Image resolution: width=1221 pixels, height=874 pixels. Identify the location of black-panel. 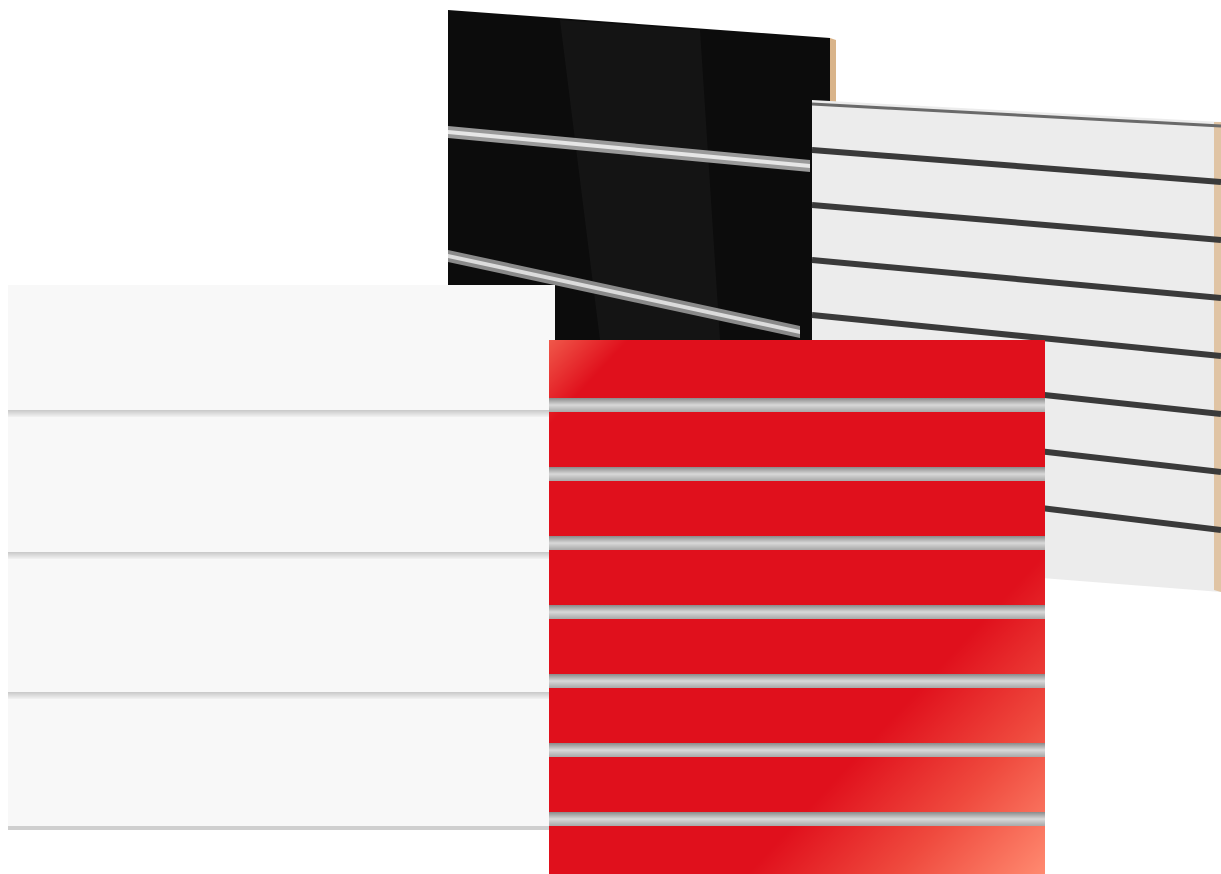
(642, 175).